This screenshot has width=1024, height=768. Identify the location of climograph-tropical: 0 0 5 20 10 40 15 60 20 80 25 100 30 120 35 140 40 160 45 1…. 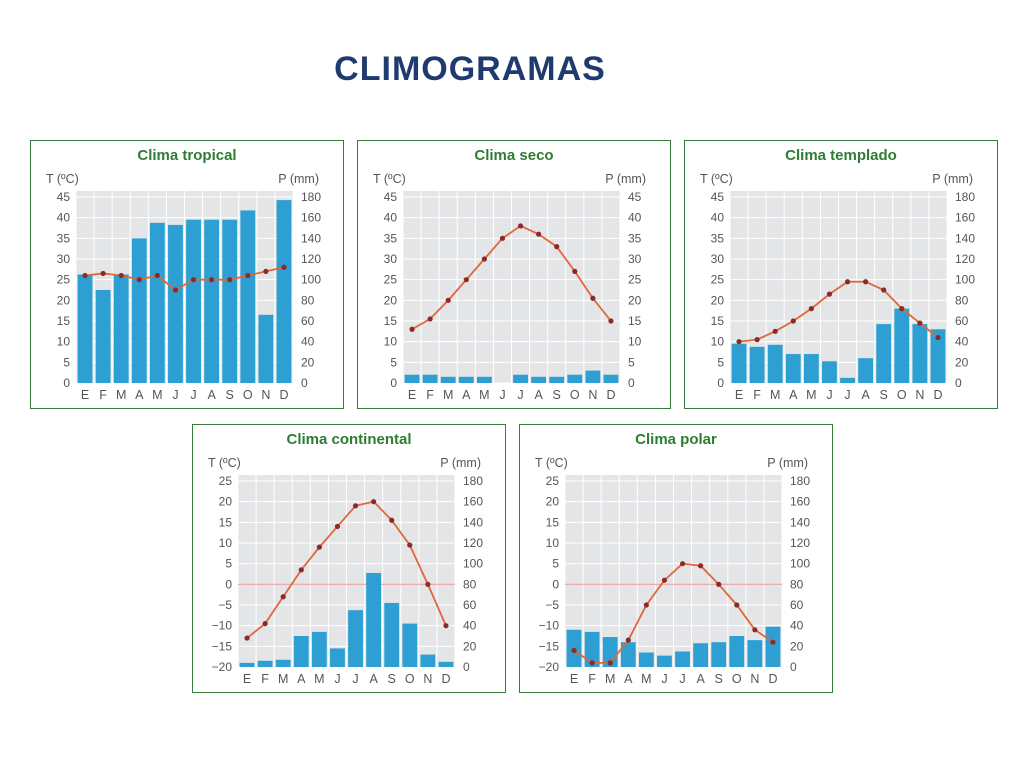
(183, 287).